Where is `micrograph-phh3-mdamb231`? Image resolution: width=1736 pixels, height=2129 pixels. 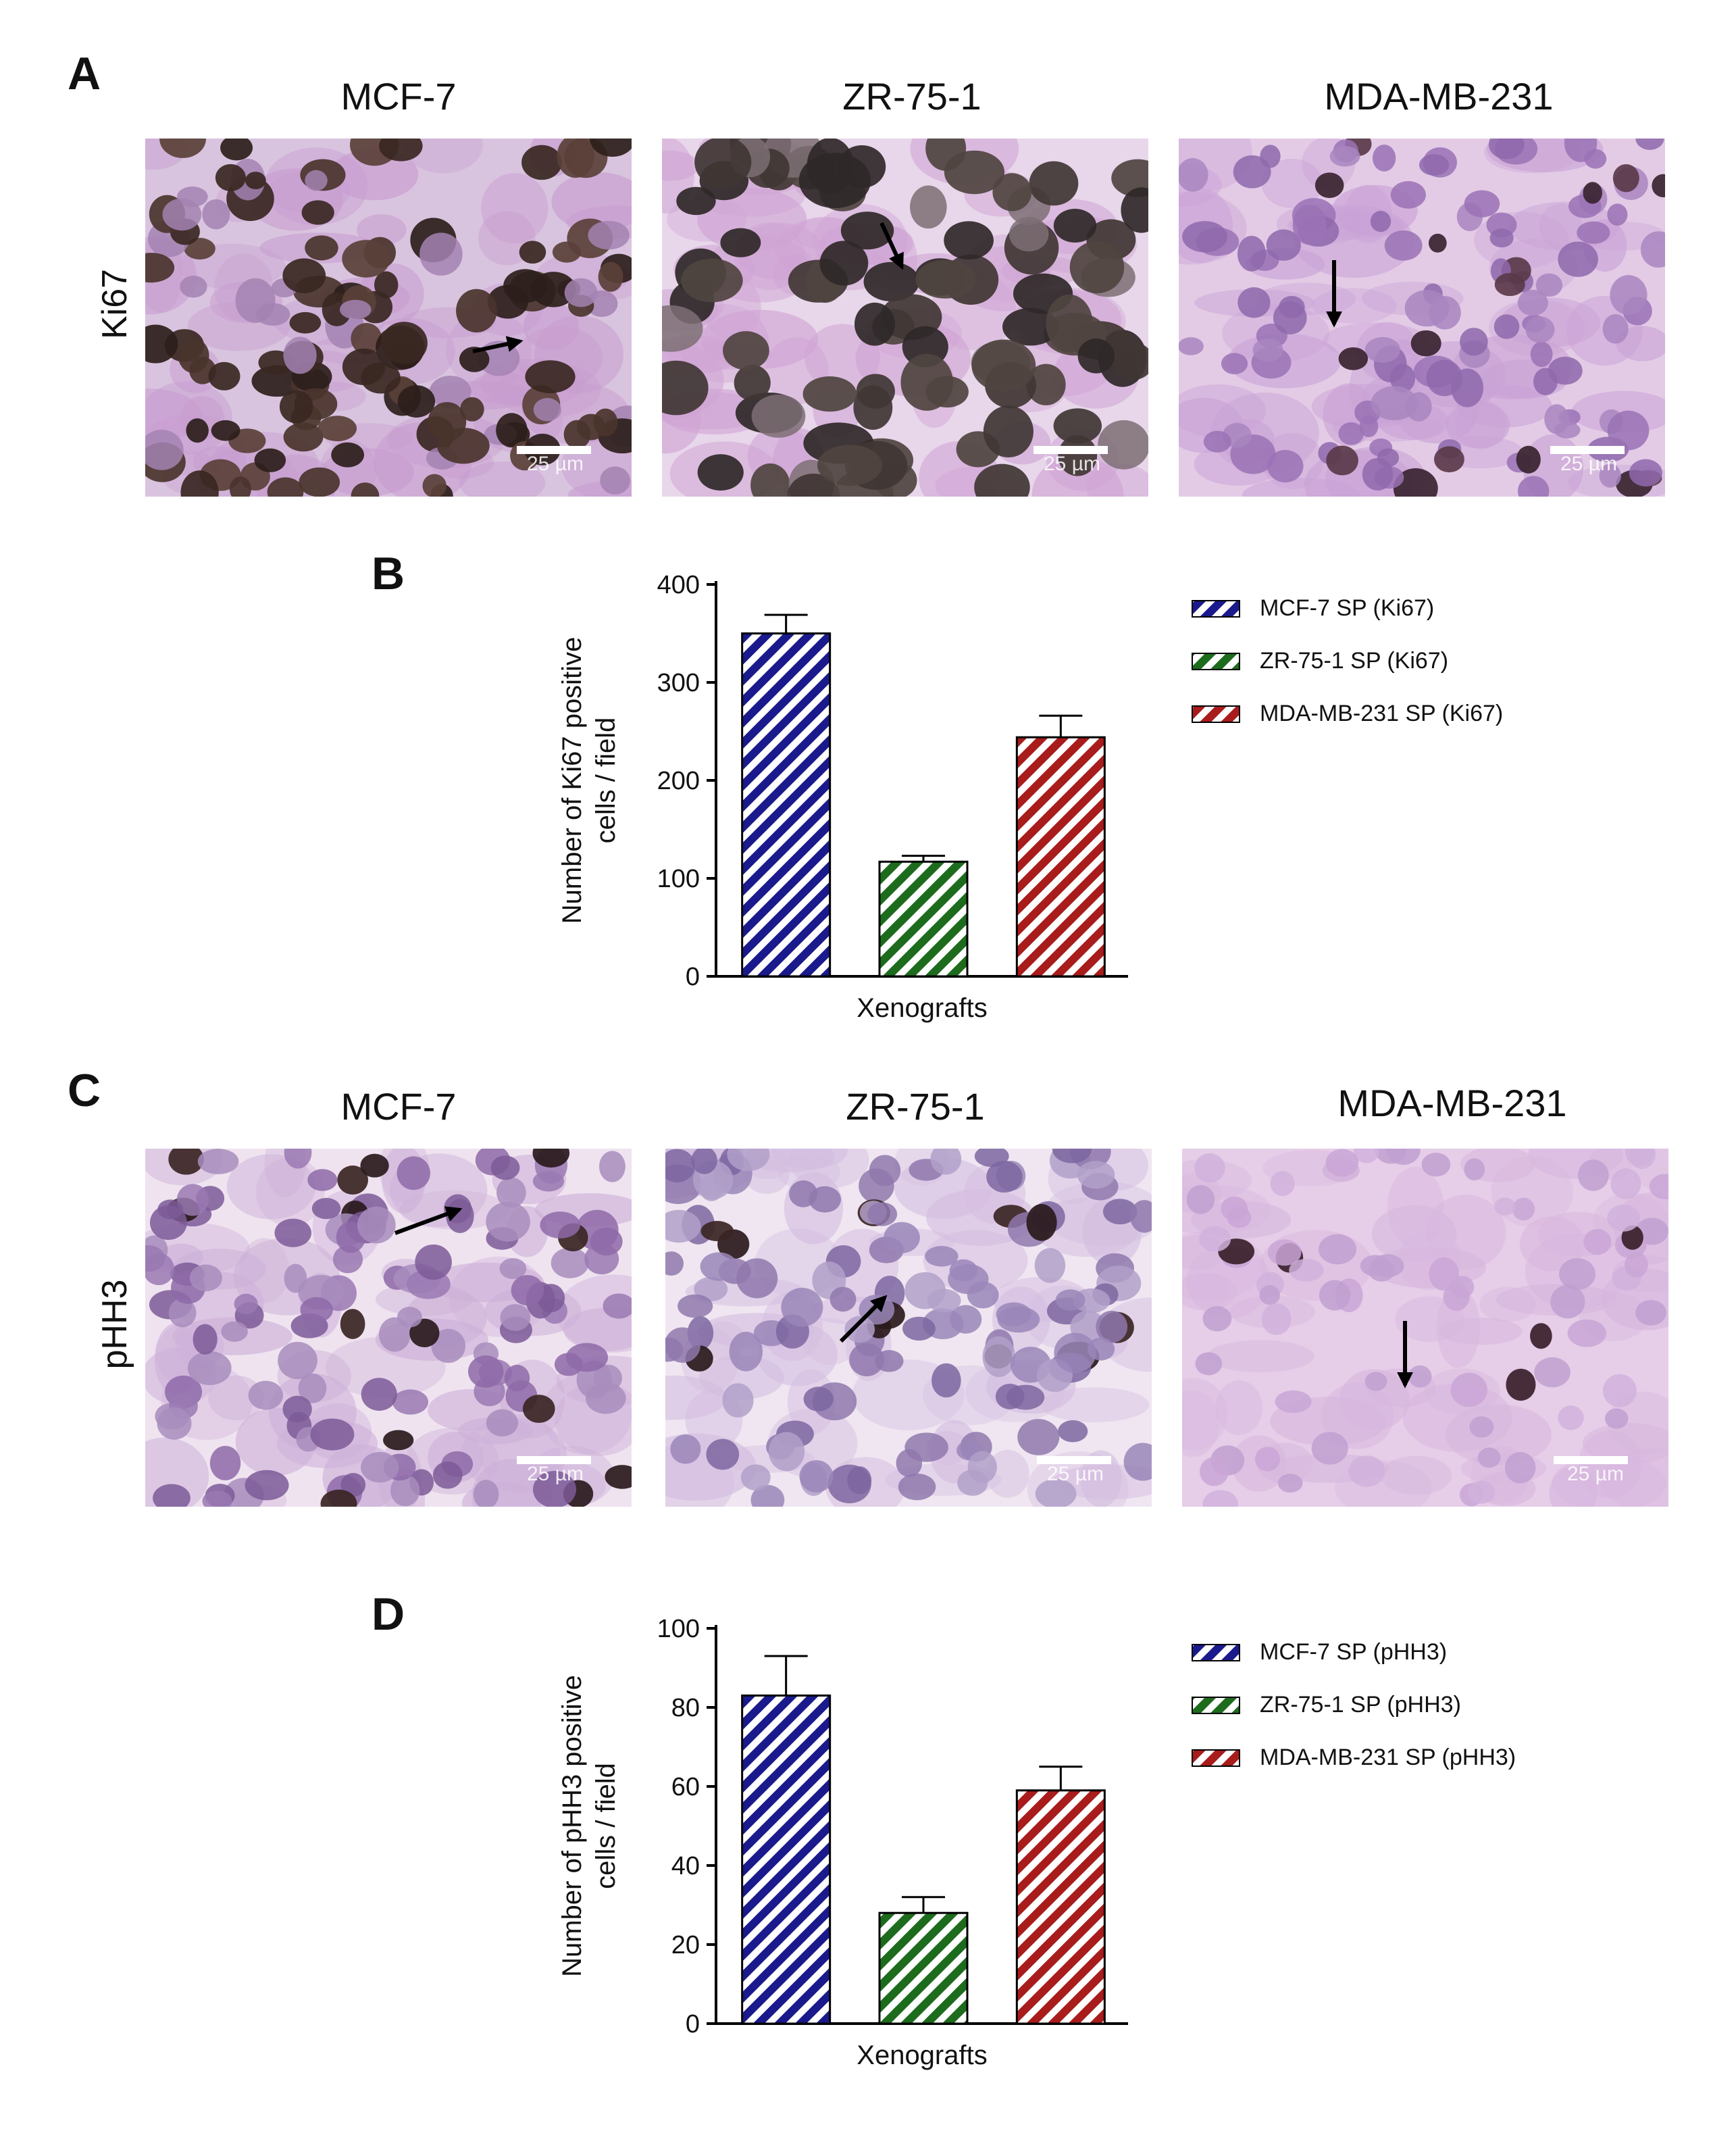 micrograph-phh3-mdamb231 is located at coordinates (1425, 1328).